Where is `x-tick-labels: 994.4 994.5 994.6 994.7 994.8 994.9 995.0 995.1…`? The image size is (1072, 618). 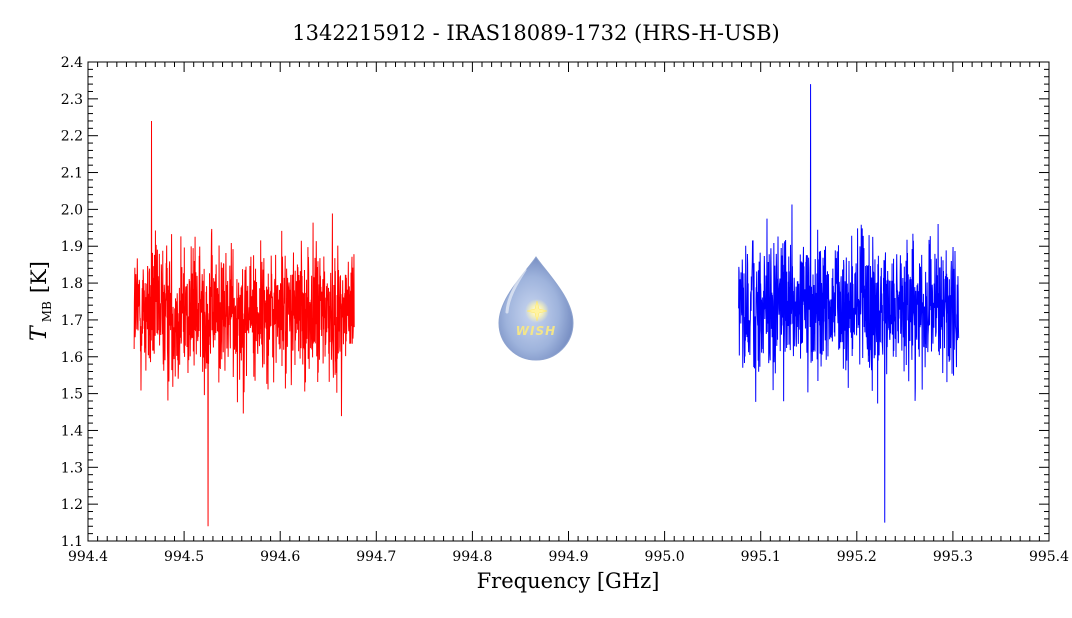 x-tick-labels: 994.4 994.5 994.6 994.7 994.8 994.9 995.0 995.1… is located at coordinates (568, 557).